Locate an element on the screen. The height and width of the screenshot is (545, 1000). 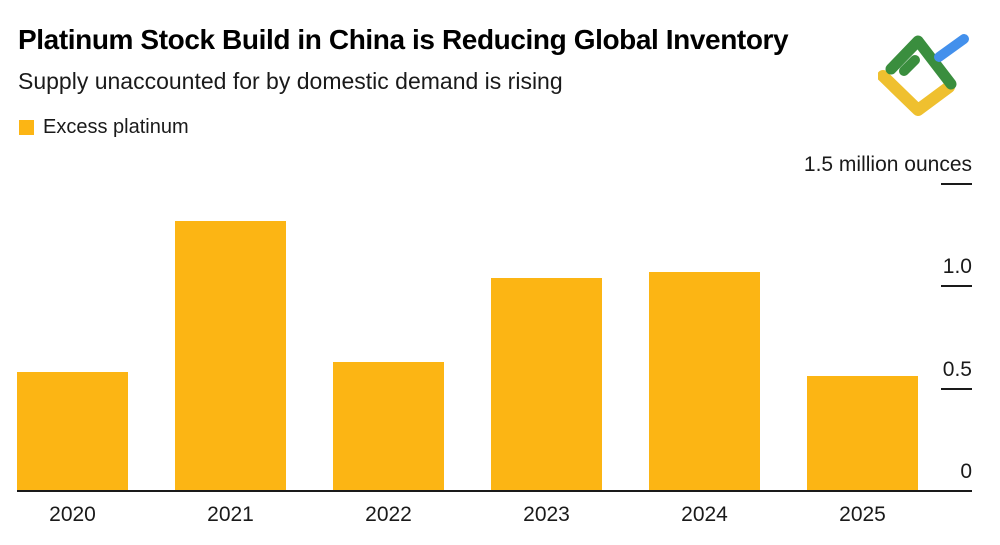
x-axis-line is located at coordinates (494, 491).